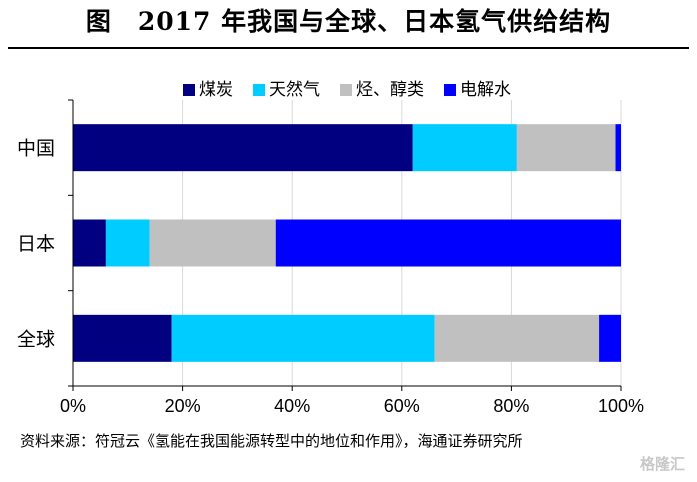 This screenshot has height=482, width=697. Describe the element at coordinates (348, 21) in the screenshot. I see `chart-title: 图 2017 年我国与全球、日本氢气供给结构` at that location.